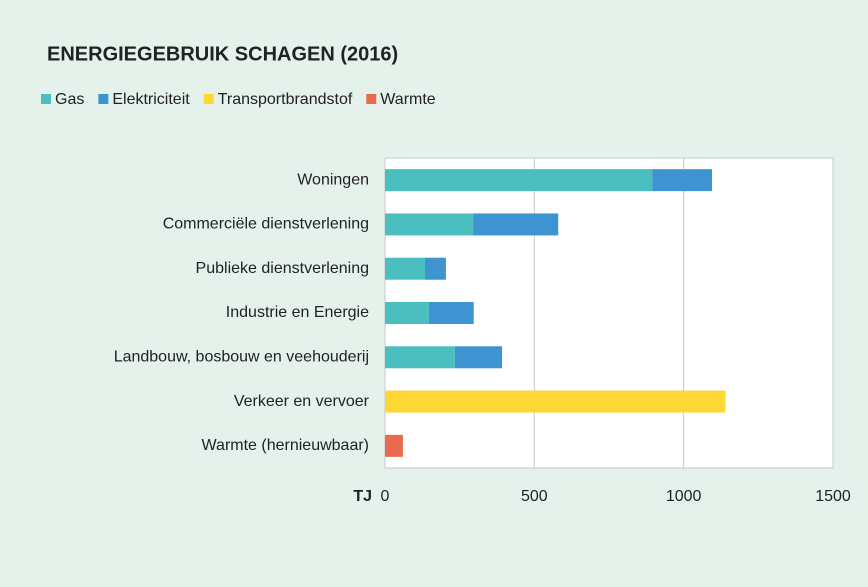 The image size is (868, 587). I want to click on legend-label: Elektriciteit, so click(151, 99).